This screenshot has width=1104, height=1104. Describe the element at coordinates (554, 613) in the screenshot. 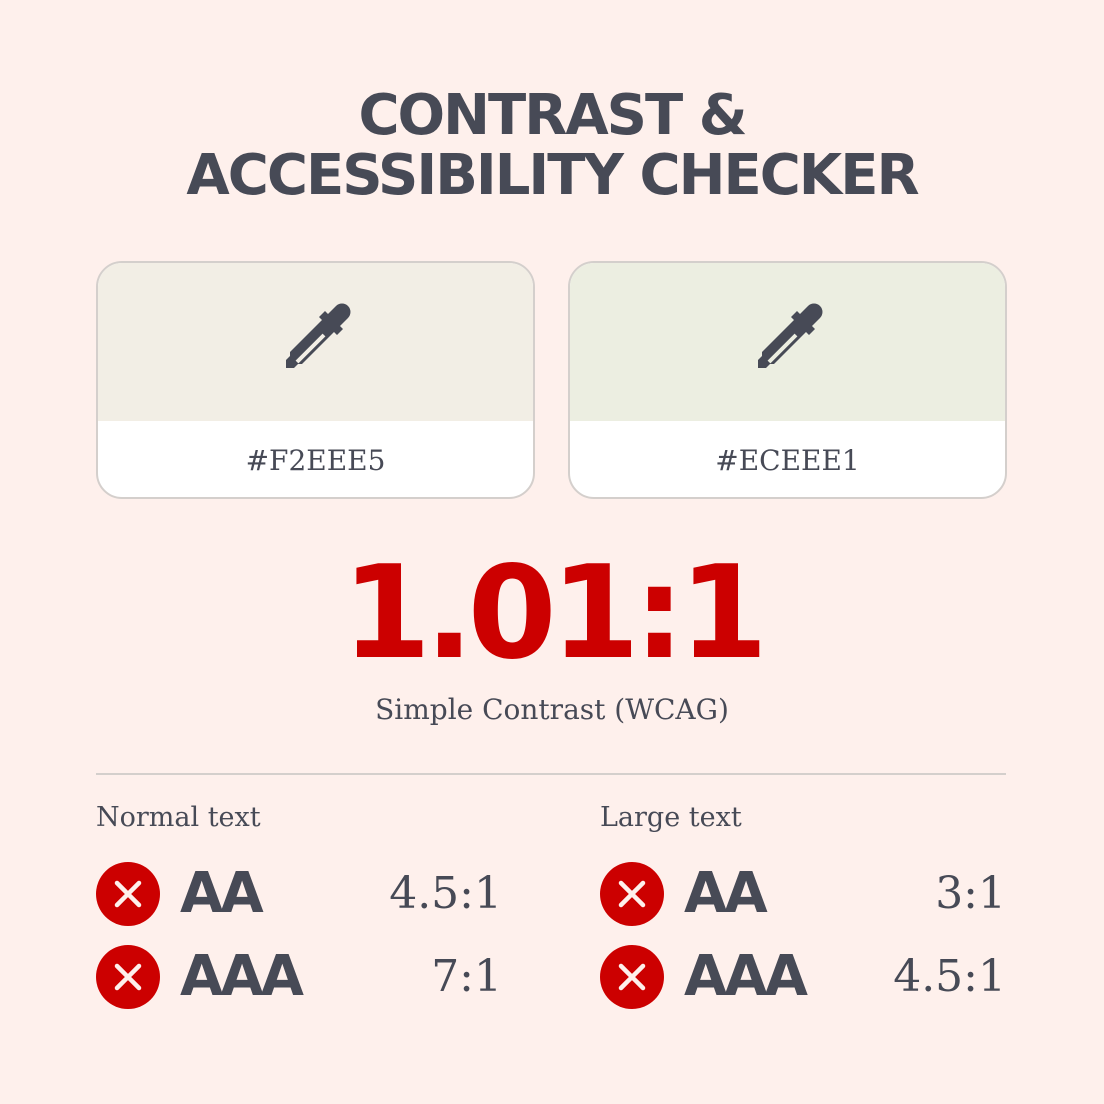

I see `contrast-ratio: 1.01:1` at that location.